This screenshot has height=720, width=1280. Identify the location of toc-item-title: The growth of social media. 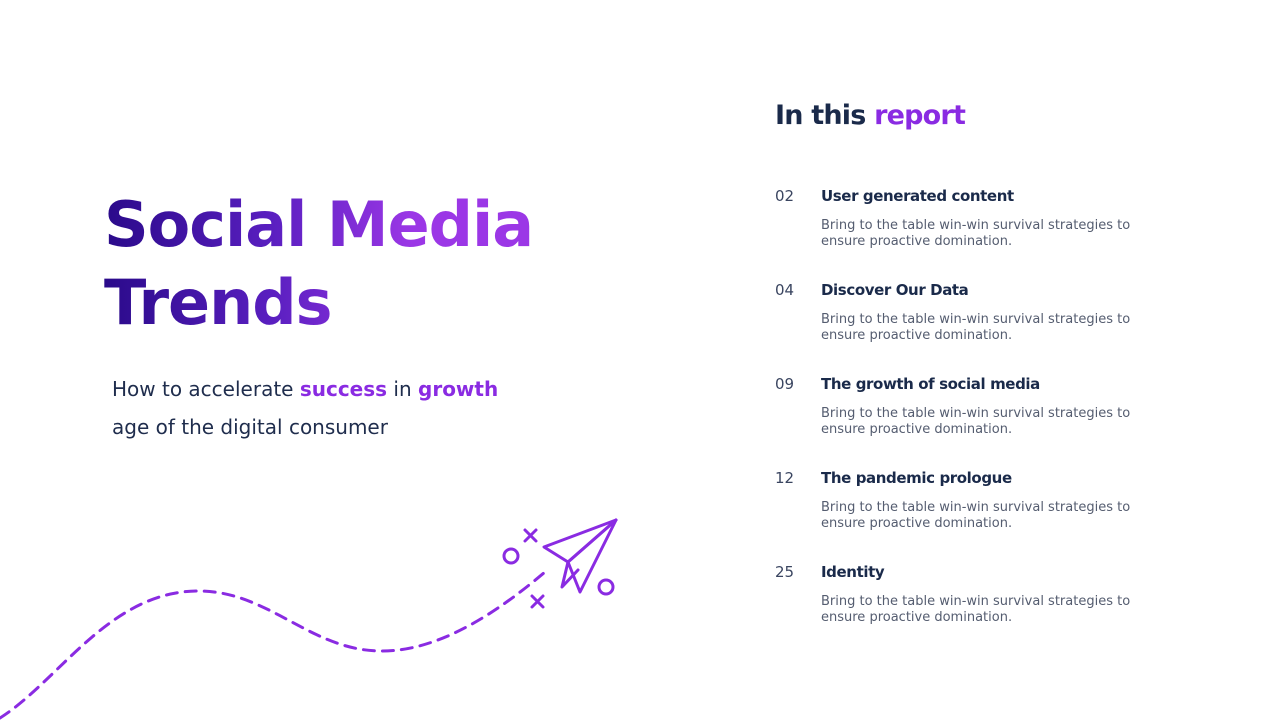
(930, 384).